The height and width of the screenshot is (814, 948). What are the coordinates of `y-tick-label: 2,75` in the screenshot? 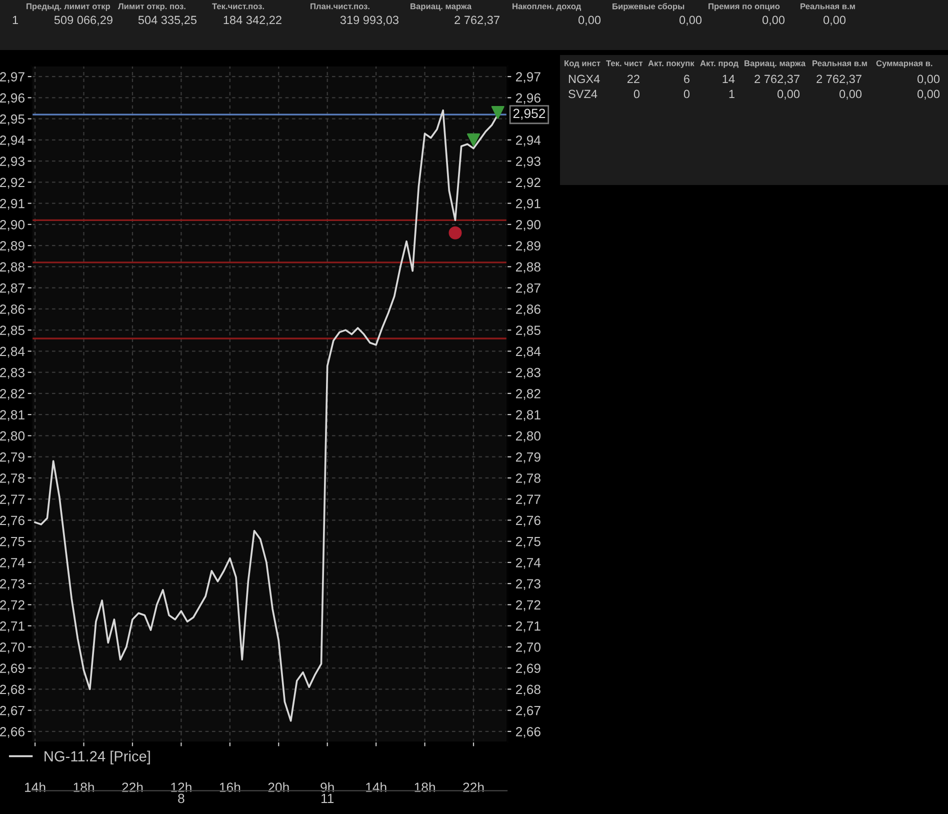 It's located at (12, 542).